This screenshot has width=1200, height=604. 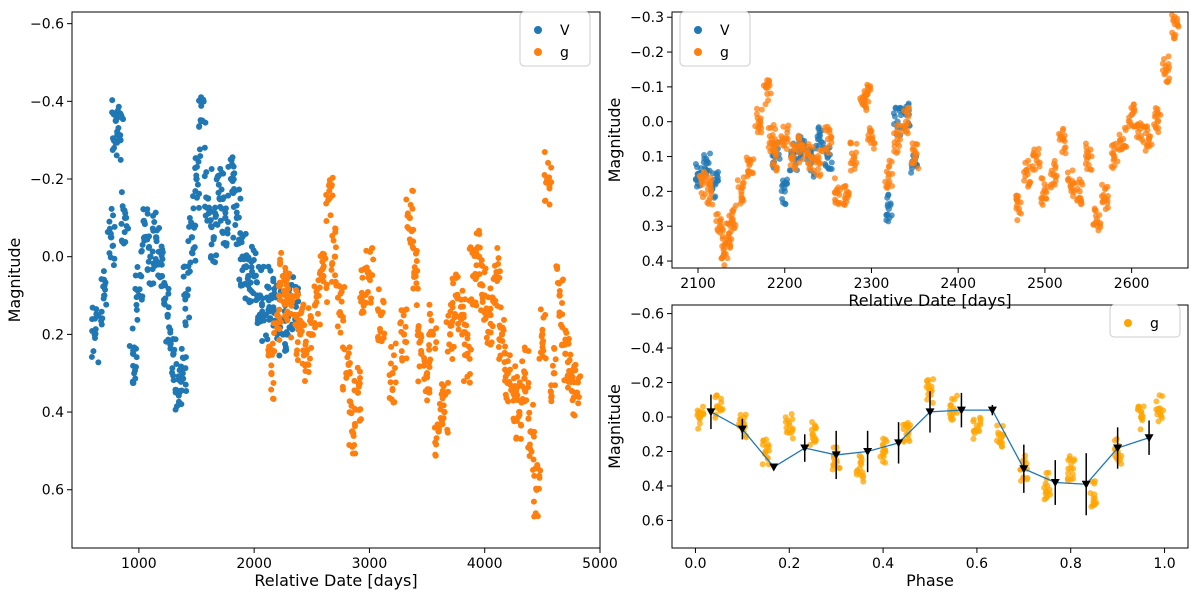 I want to click on x-tick-label: 3000, so click(x=370, y=564).